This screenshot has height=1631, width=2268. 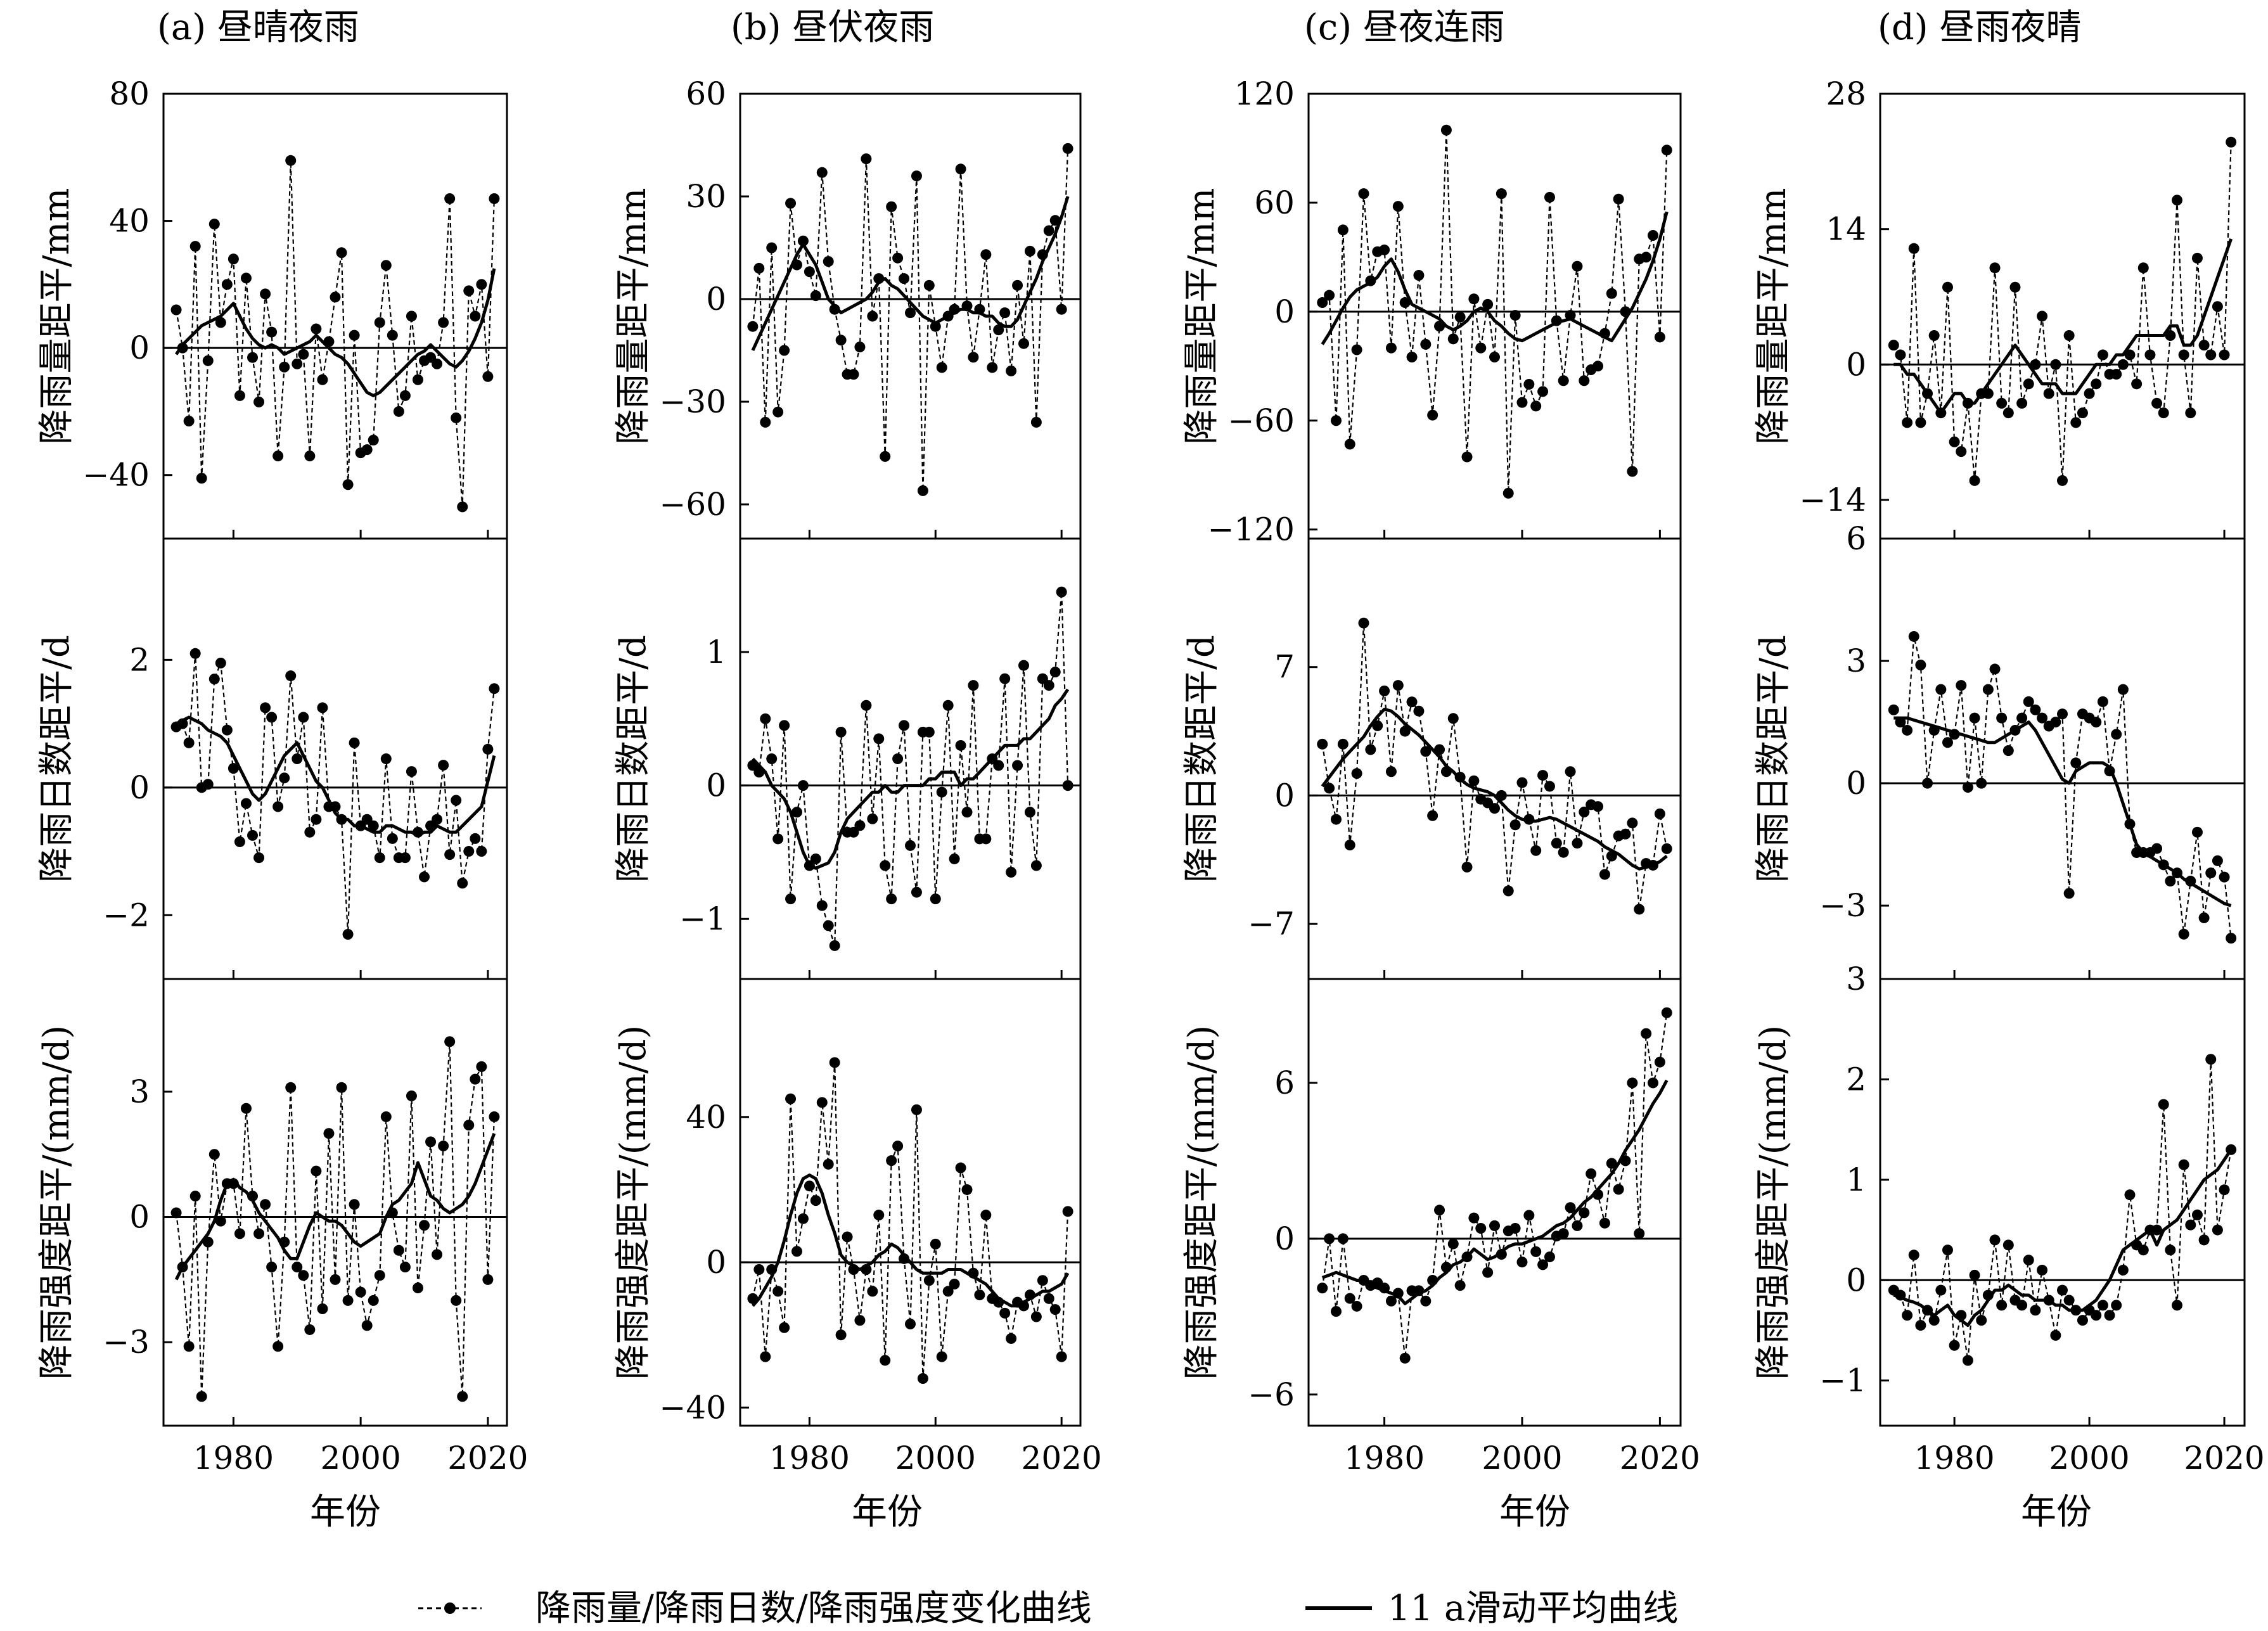 I want to click on panel-a-days-y-tick-label: 2, so click(x=139, y=659).